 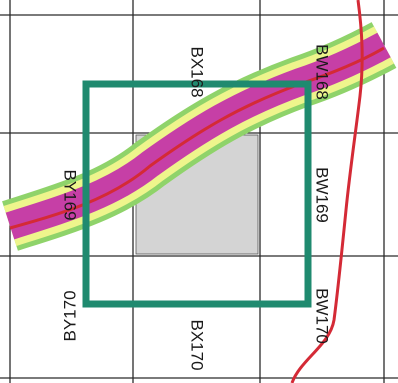 What do you see at coordinates (70, 195) in the screenshot?
I see `grid-label-by169: BY169` at bounding box center [70, 195].